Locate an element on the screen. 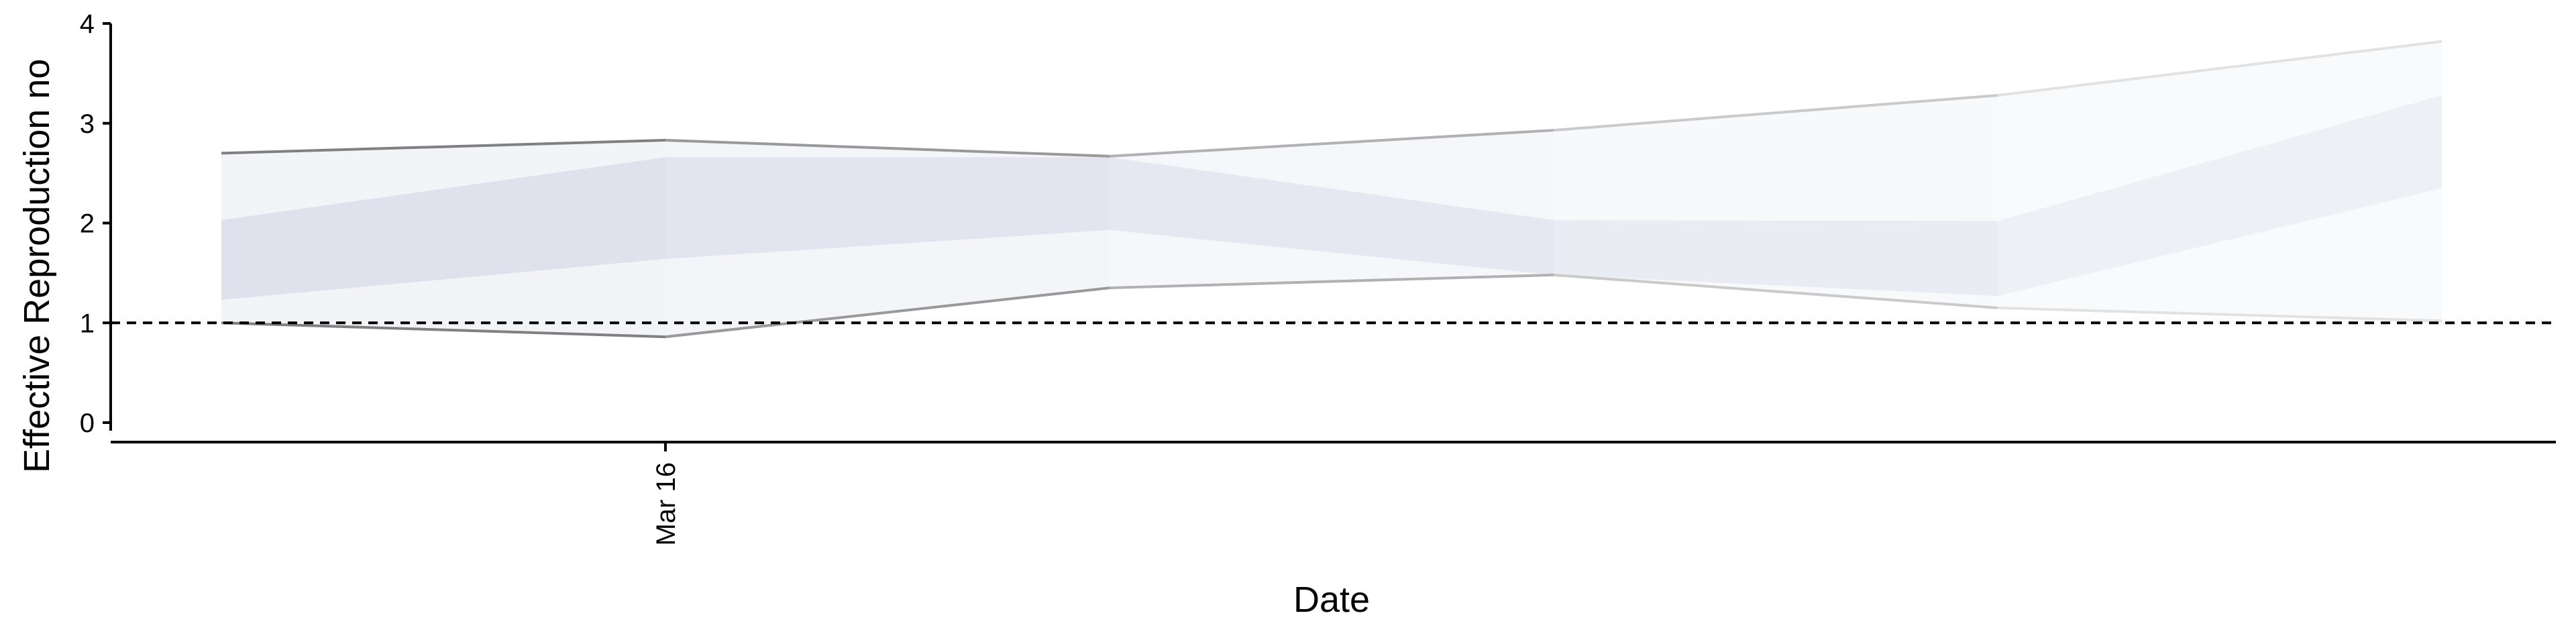  x-tick-label: Mar 16 is located at coordinates (666, 504).